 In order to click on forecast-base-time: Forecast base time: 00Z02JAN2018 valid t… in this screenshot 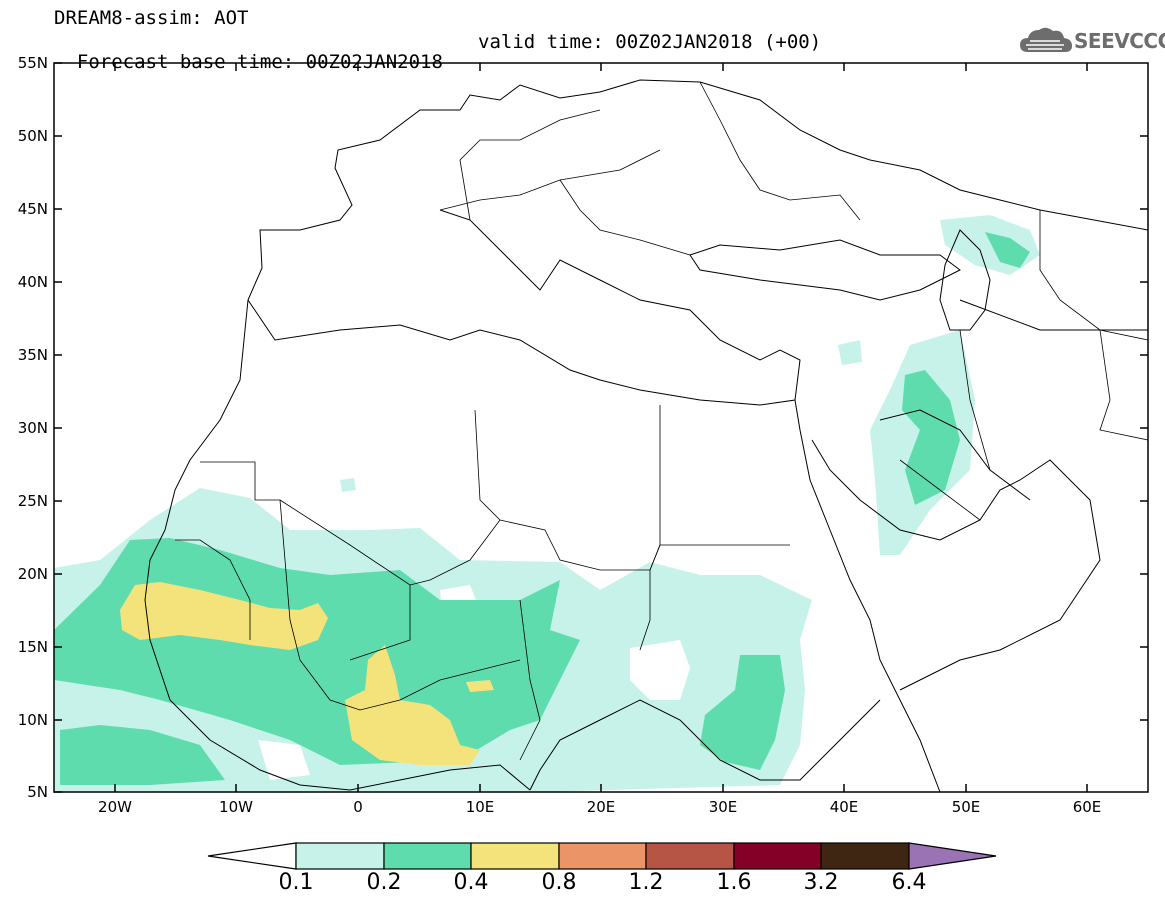, I will do `click(437, 62)`.